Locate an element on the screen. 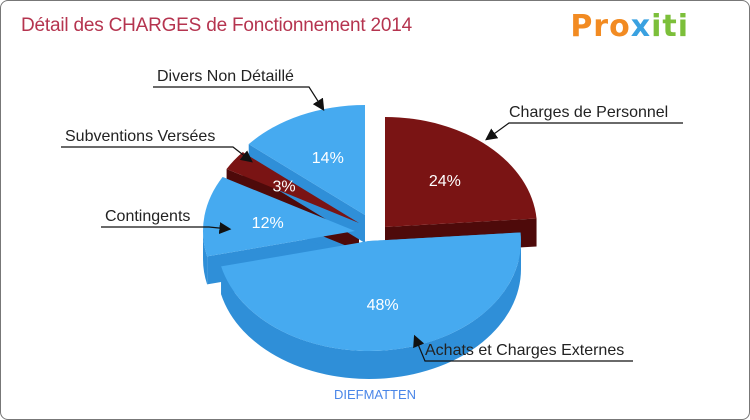 The image size is (750, 420). commune-name: DIEFMATTEN is located at coordinates (375, 394).